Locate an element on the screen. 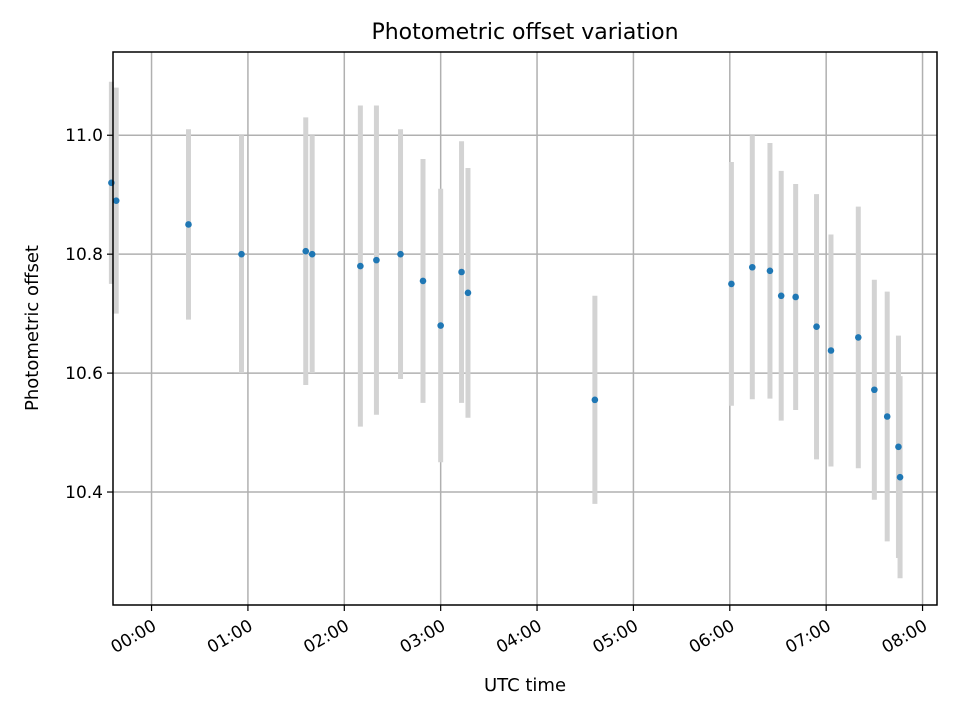 This screenshot has width=960, height=720. y-axis-label: Photometric offset is located at coordinates (32, 328).